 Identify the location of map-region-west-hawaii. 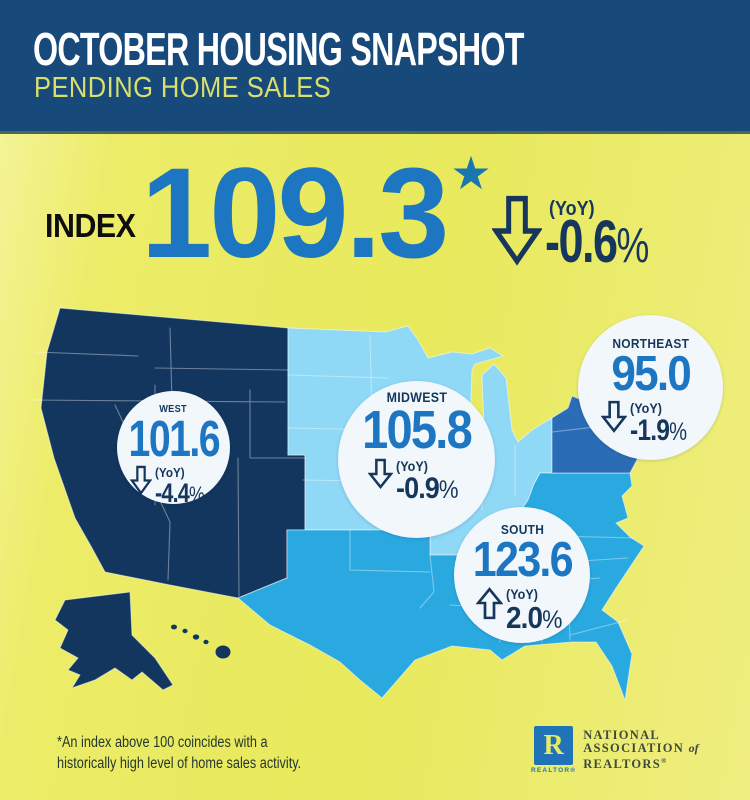
(201, 641).